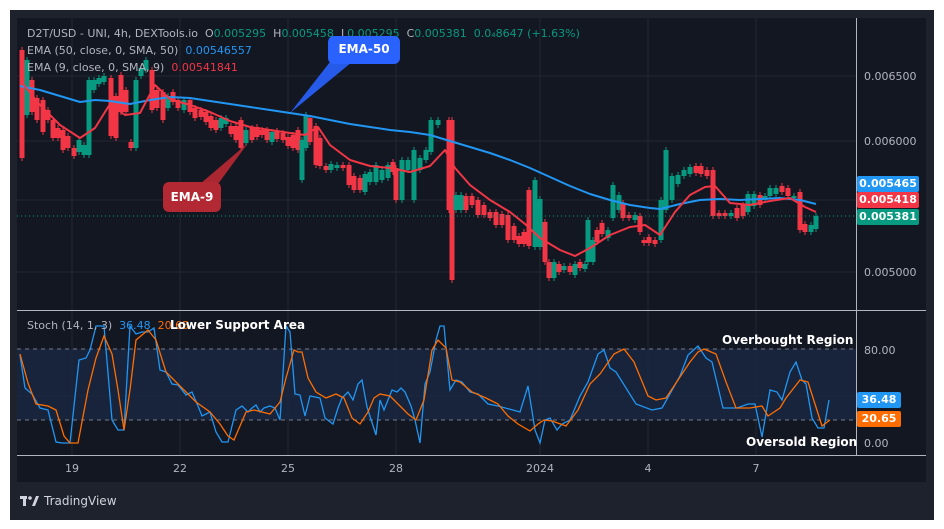 The height and width of the screenshot is (529, 944). I want to click on time-tick-label: 22, so click(180, 468).